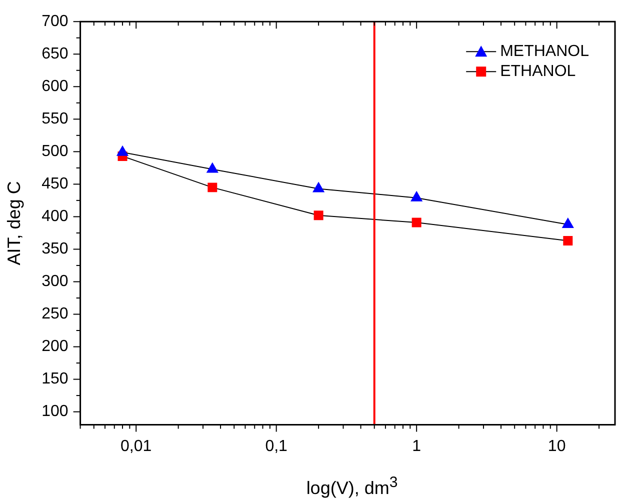 This screenshot has height=504, width=622. I want to click on y-tick-label: 650, so click(55, 54).